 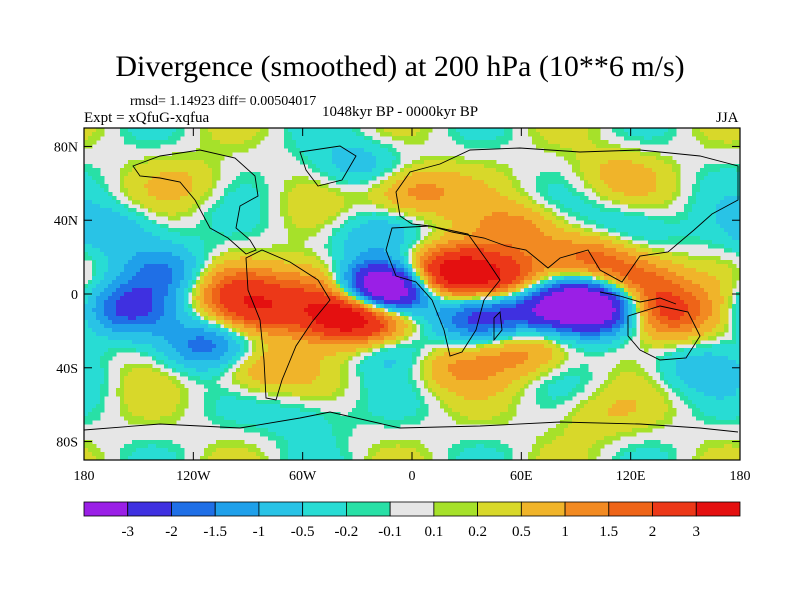 I want to click on stats-label: rmsd= 1.14923 diff= 0.00504017, so click(x=223, y=101).